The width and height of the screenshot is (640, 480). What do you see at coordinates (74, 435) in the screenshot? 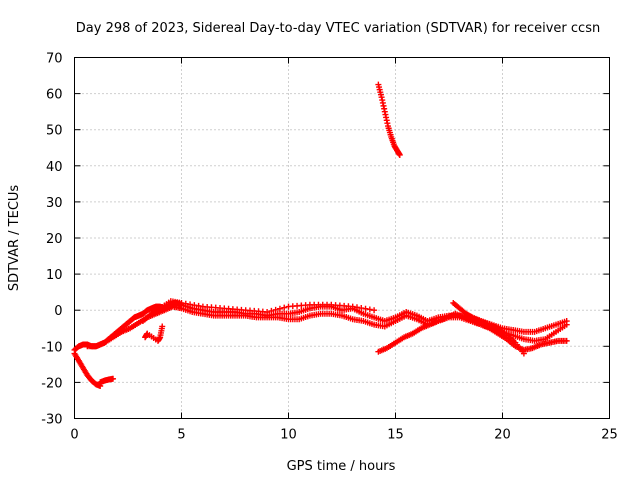
I see `x-tick-label: 0` at bounding box center [74, 435].